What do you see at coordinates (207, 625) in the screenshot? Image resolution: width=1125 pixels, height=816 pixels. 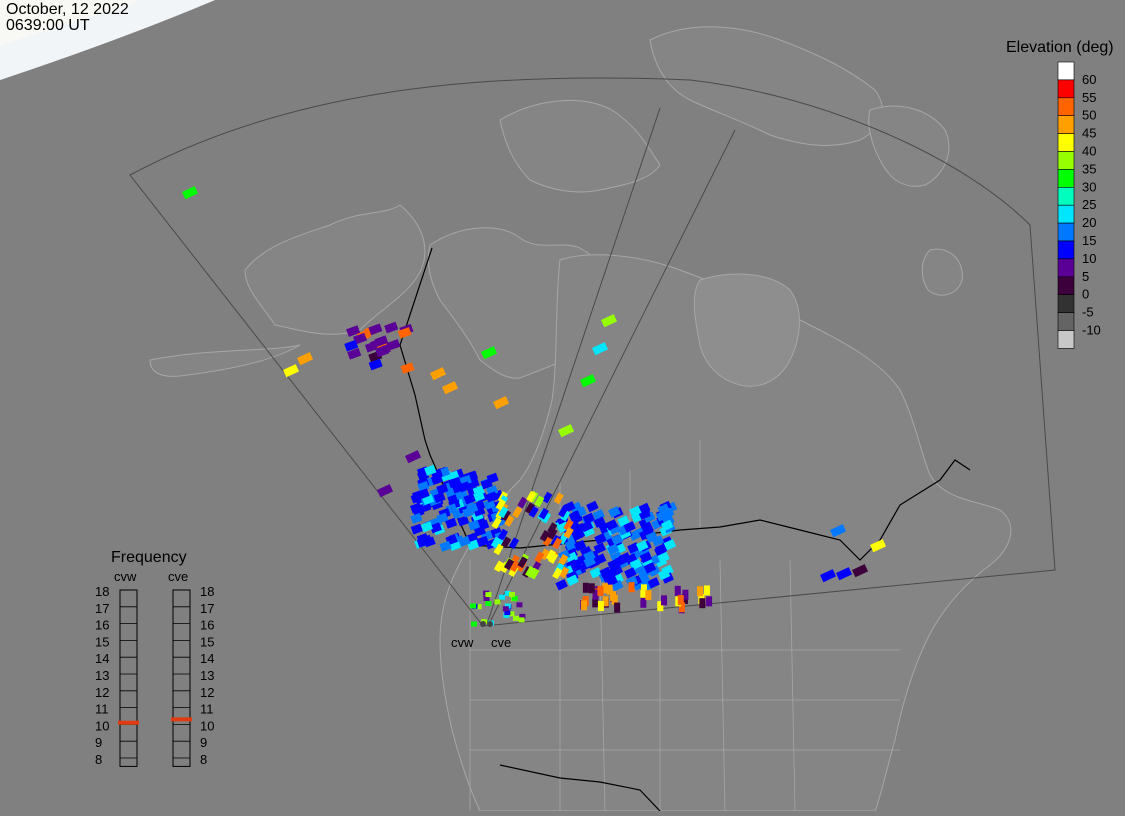 I see `frequency-scale-label: 16` at bounding box center [207, 625].